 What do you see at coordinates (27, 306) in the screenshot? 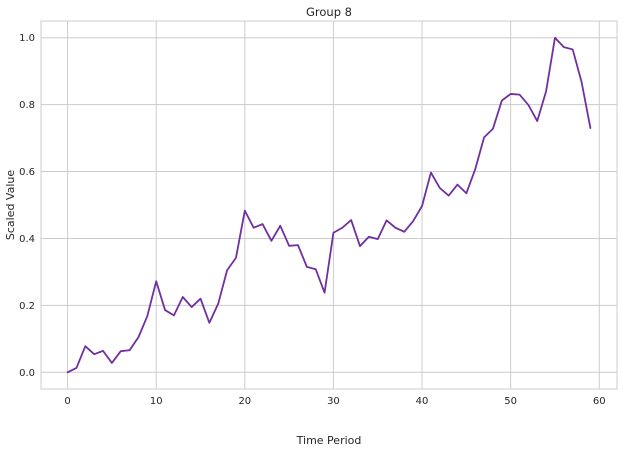
I see `y-tick-label: 0.2` at bounding box center [27, 306].